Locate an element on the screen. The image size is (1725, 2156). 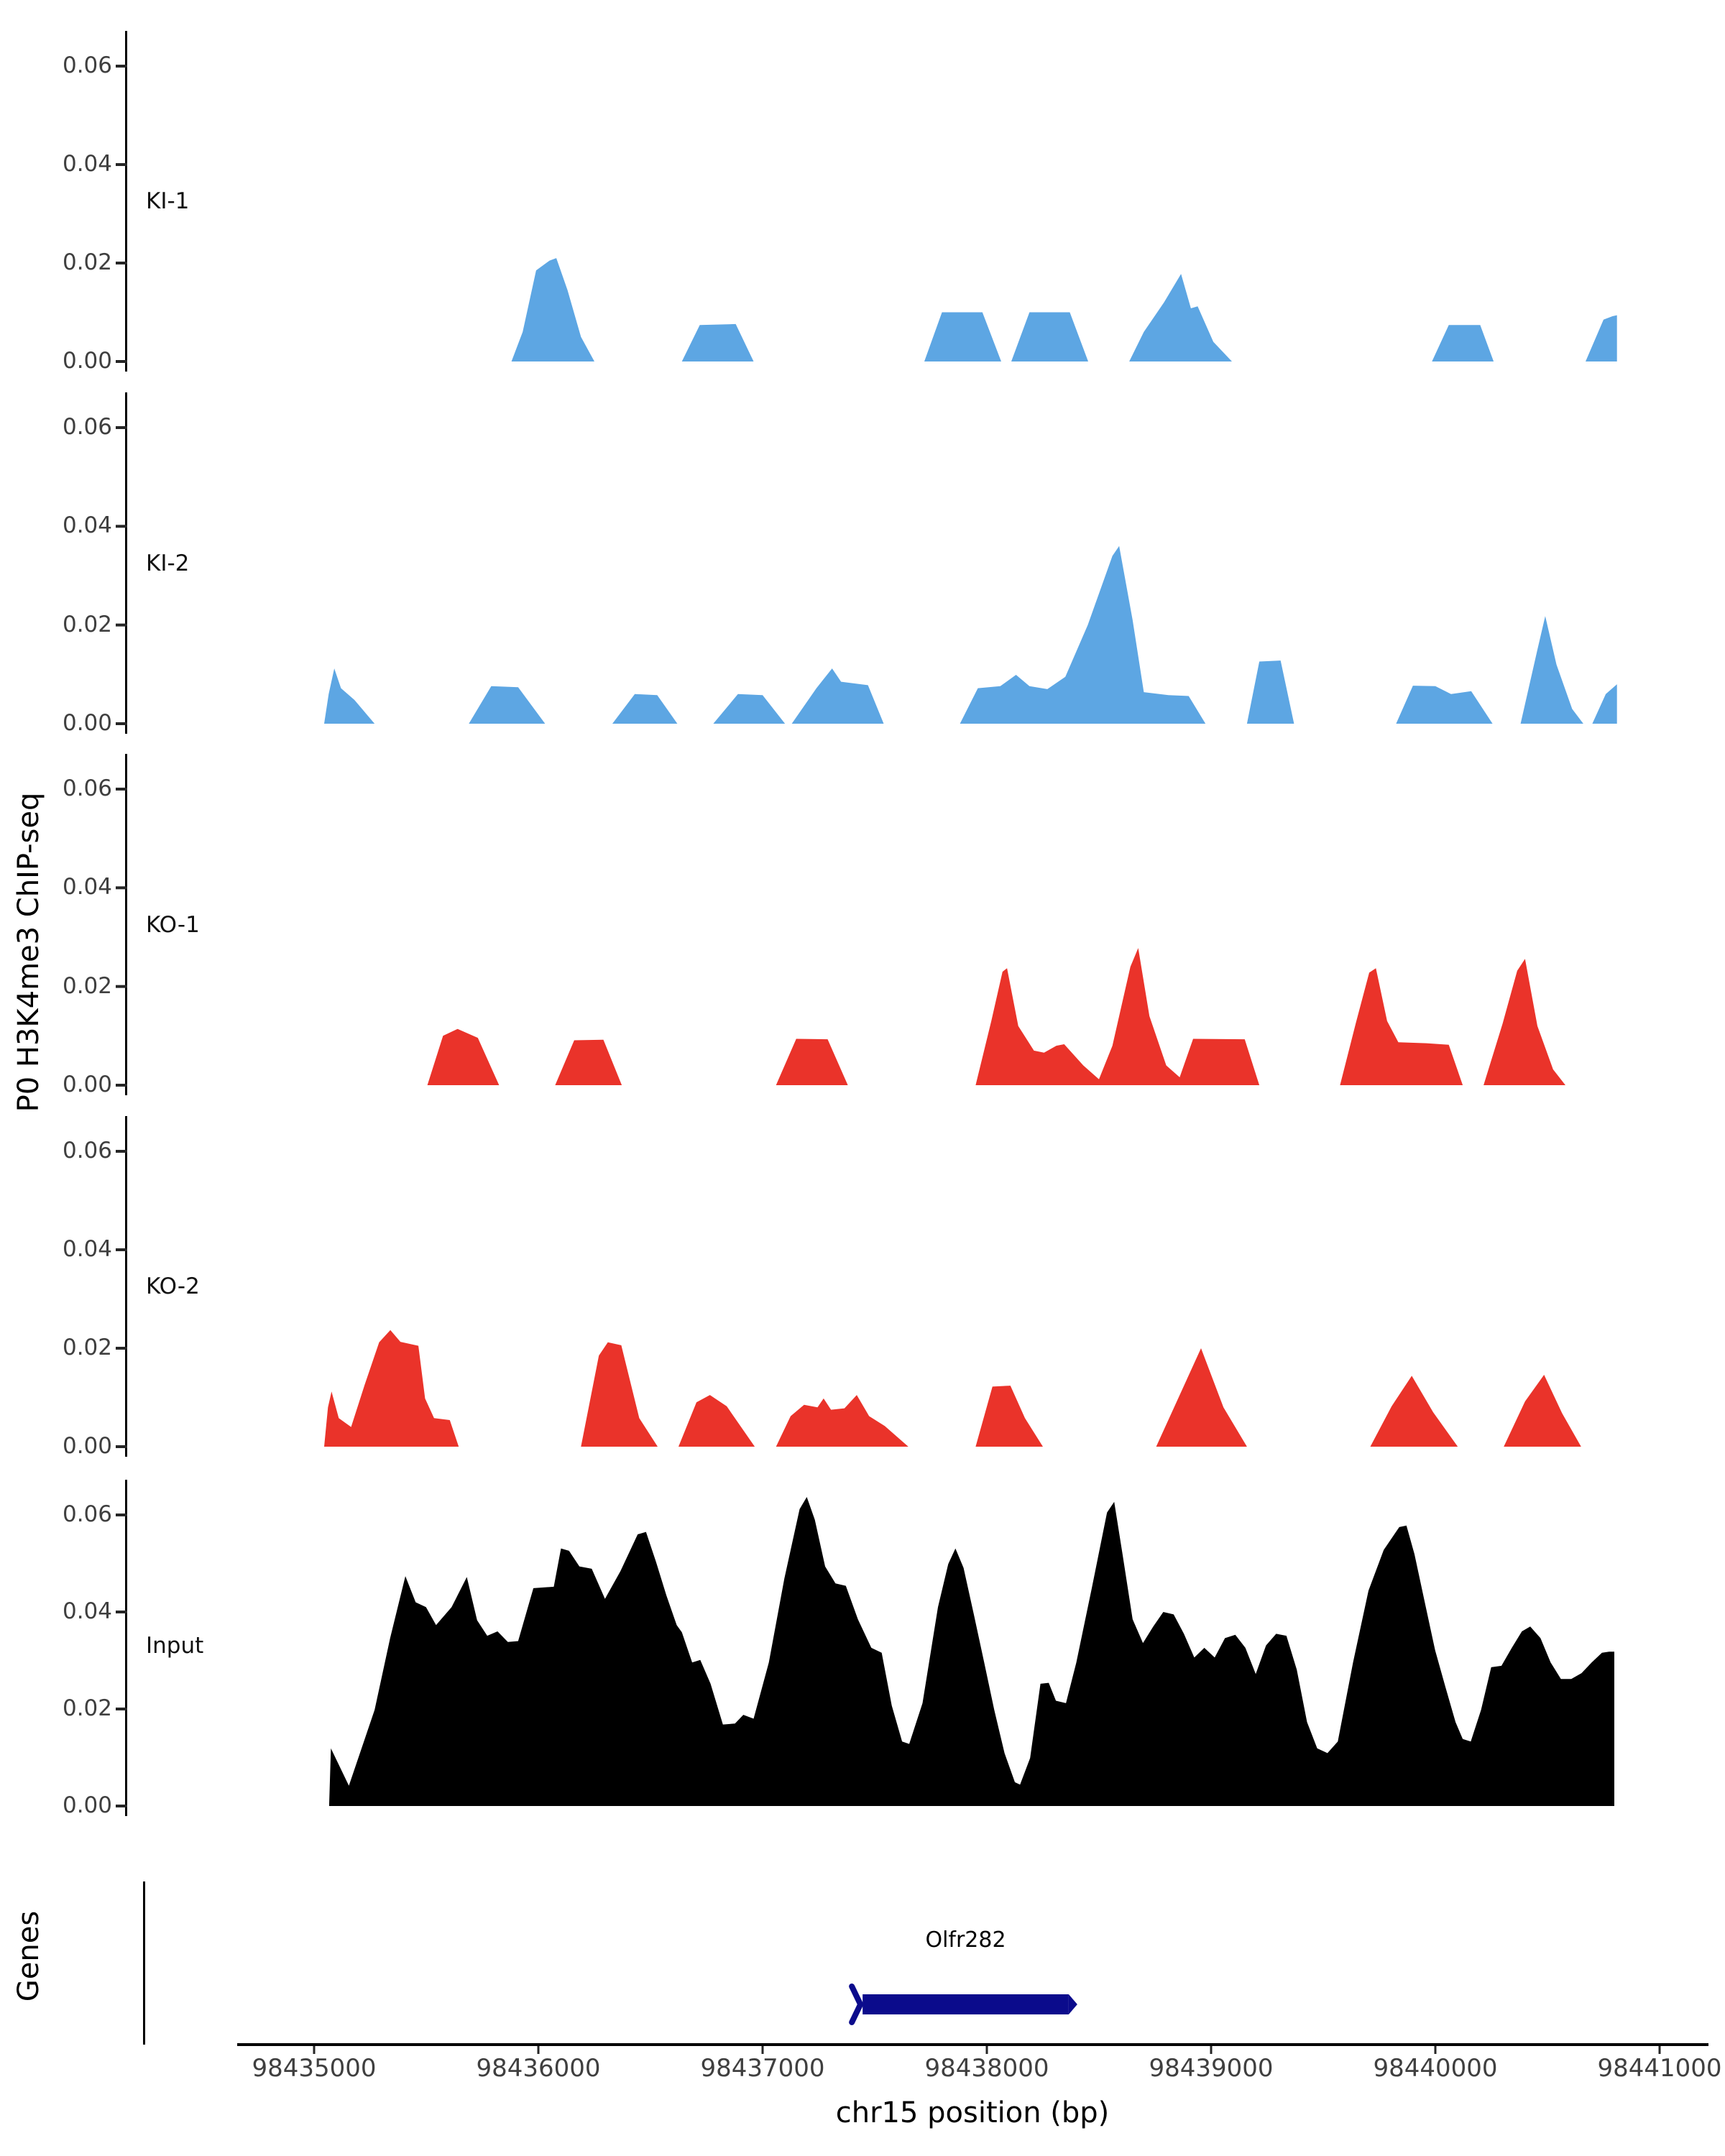
genes-axis-spine is located at coordinates (144, 1963).